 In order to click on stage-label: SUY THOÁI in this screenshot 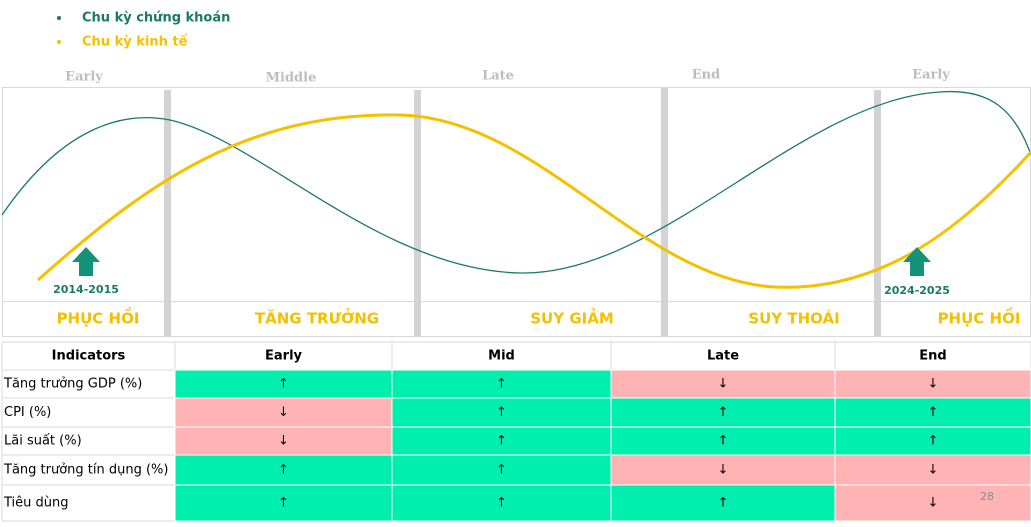, I will do `click(793, 318)`.